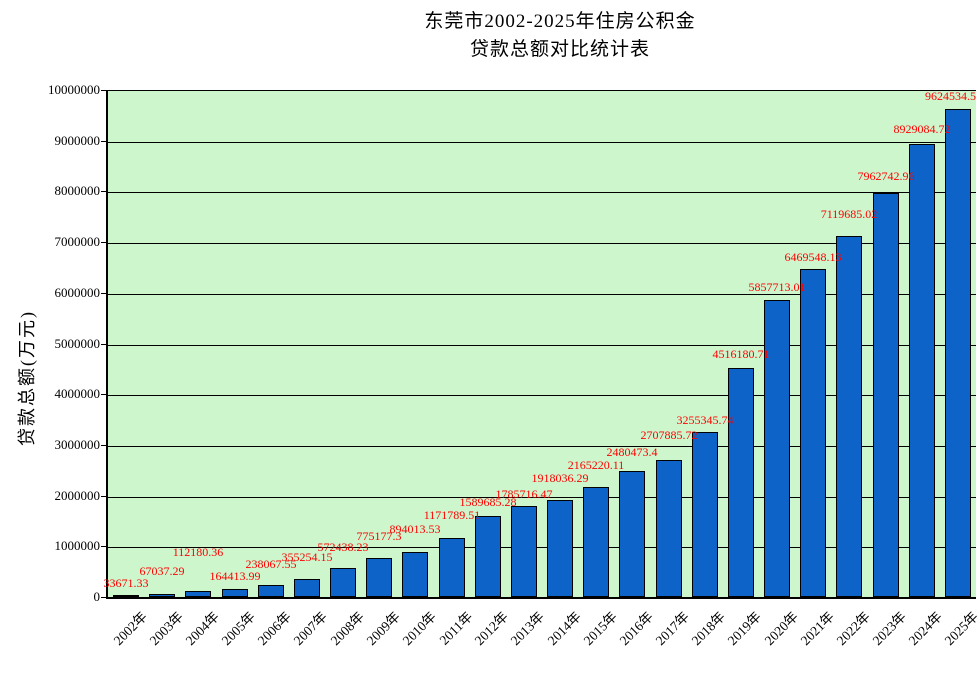 The width and height of the screenshot is (980, 690). I want to click on x-tick-label-2014年: 2014年, so click(564, 628).